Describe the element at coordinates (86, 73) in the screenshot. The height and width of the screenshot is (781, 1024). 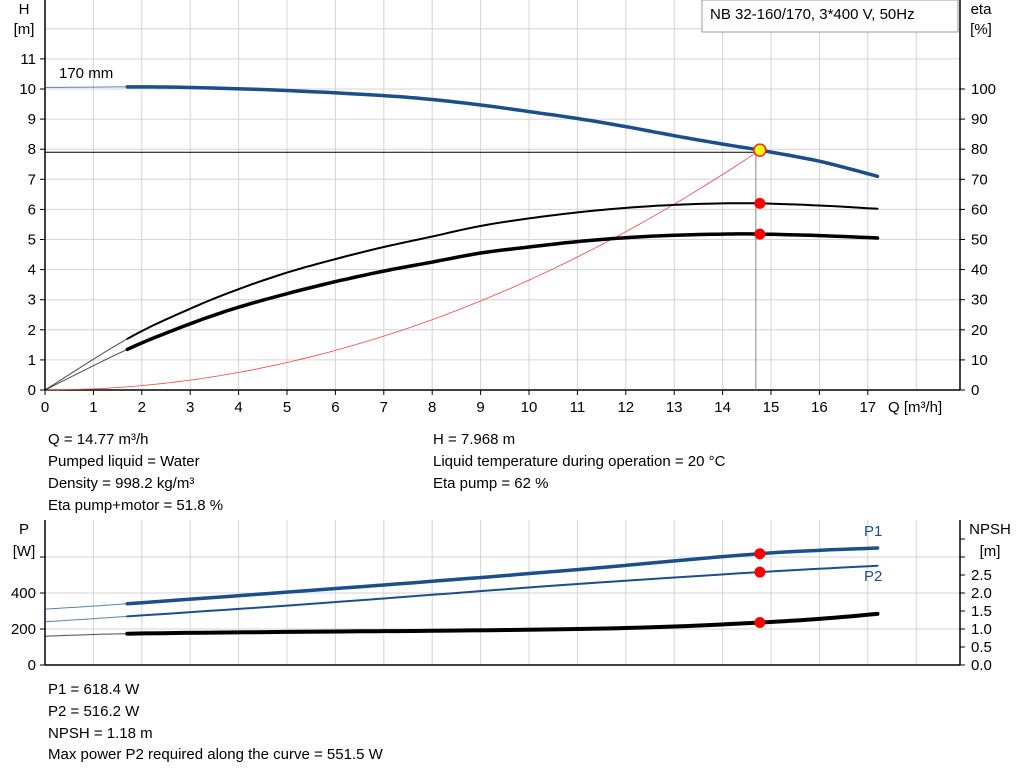
I see `curve-label: 170 mm` at that location.